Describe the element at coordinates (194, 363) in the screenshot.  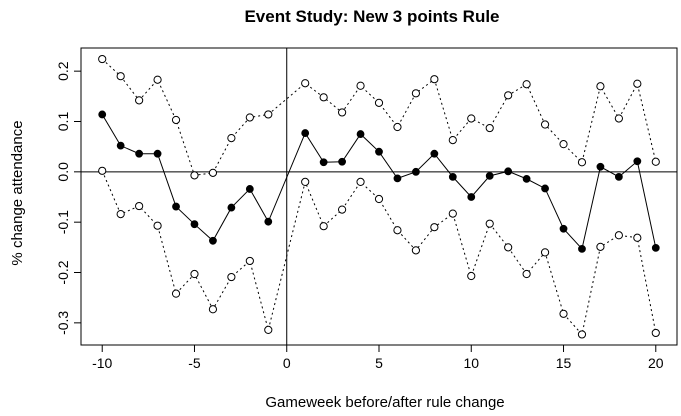
I see `x-tick-label: -5` at that location.